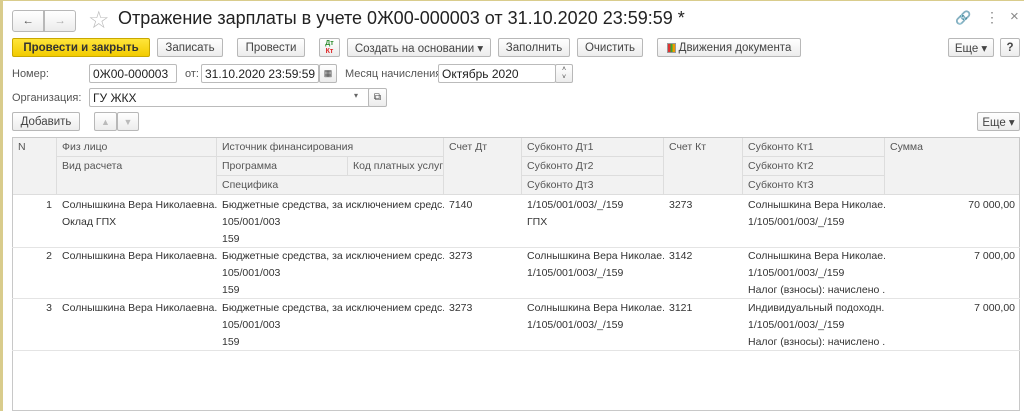 This screenshot has width=1024, height=411. What do you see at coordinates (814, 185) in the screenshot?
I see `header-subconto-kt3: Субконто Кт3` at bounding box center [814, 185].